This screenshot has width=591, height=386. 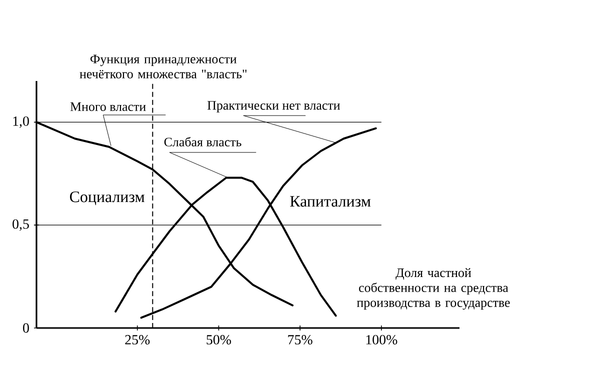 What do you see at coordinates (107, 199) in the screenshot?
I see `annotation: Социализм` at bounding box center [107, 199].